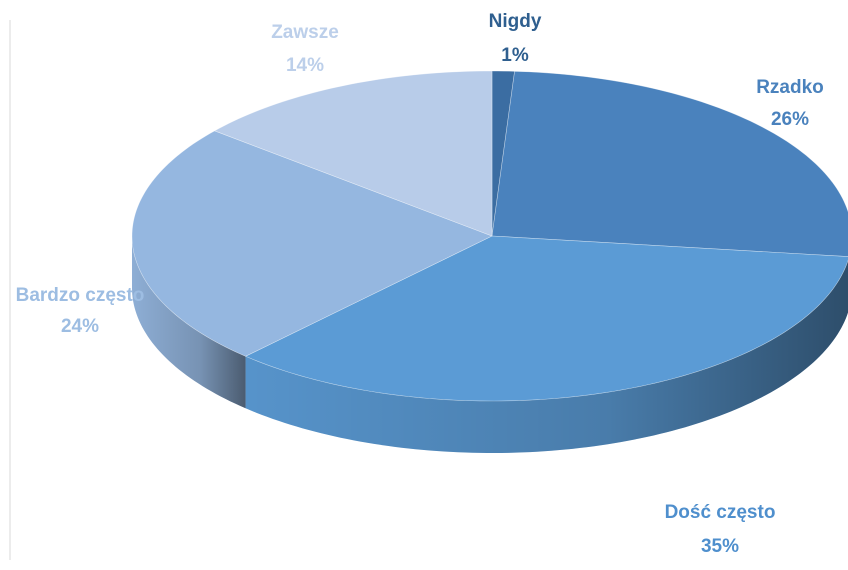 The height and width of the screenshot is (570, 848). I want to click on category-label: Bardzo często, so click(80, 295).